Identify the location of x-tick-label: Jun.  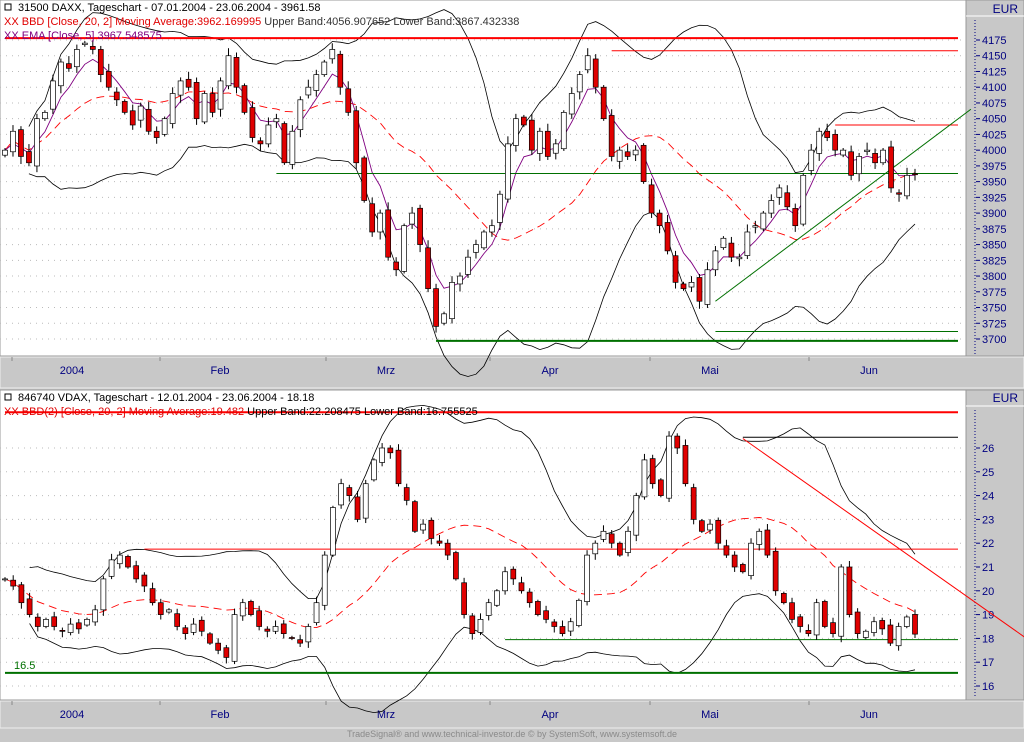
(869, 715).